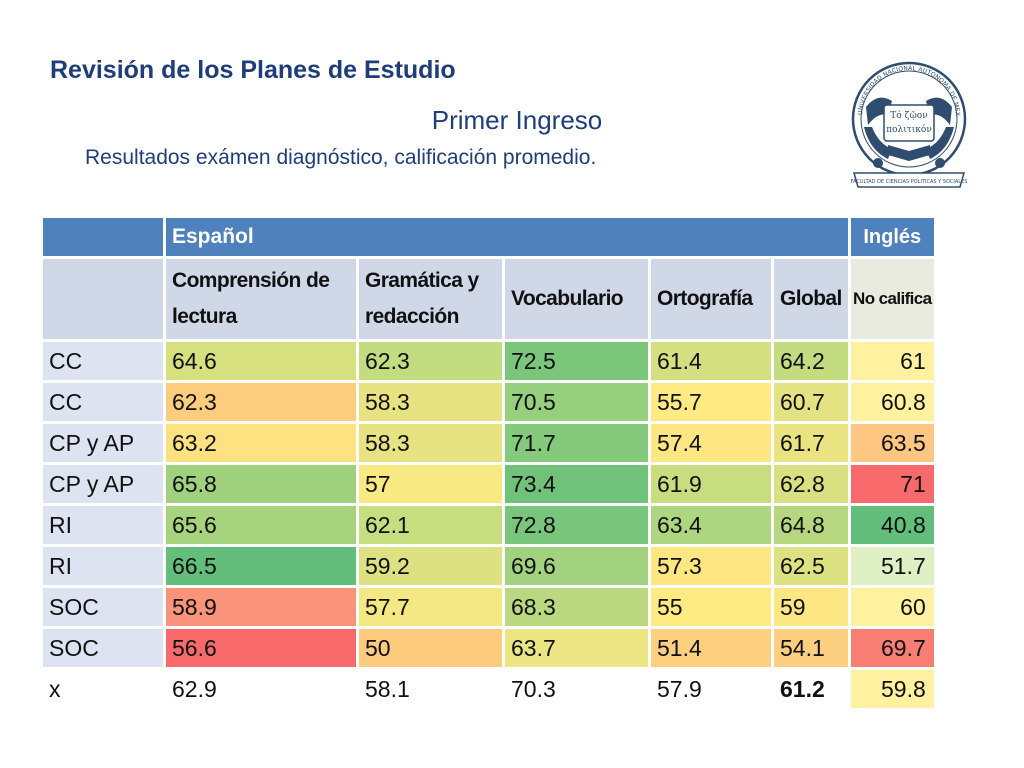 Image resolution: width=1024 pixels, height=768 pixels. Describe the element at coordinates (103, 689) in the screenshot. I see `row-label: x` at that location.